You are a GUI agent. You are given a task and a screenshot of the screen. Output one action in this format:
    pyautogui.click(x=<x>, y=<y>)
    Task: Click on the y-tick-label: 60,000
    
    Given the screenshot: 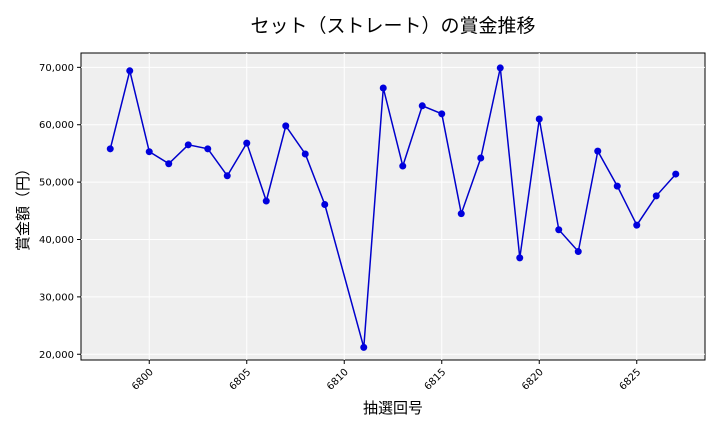 What is the action you would take?
    pyautogui.click(x=56, y=125)
    